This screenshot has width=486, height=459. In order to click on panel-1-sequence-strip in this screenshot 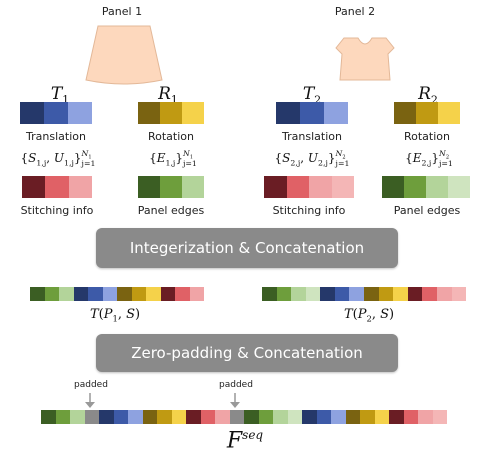, I will do `click(117, 294)`.